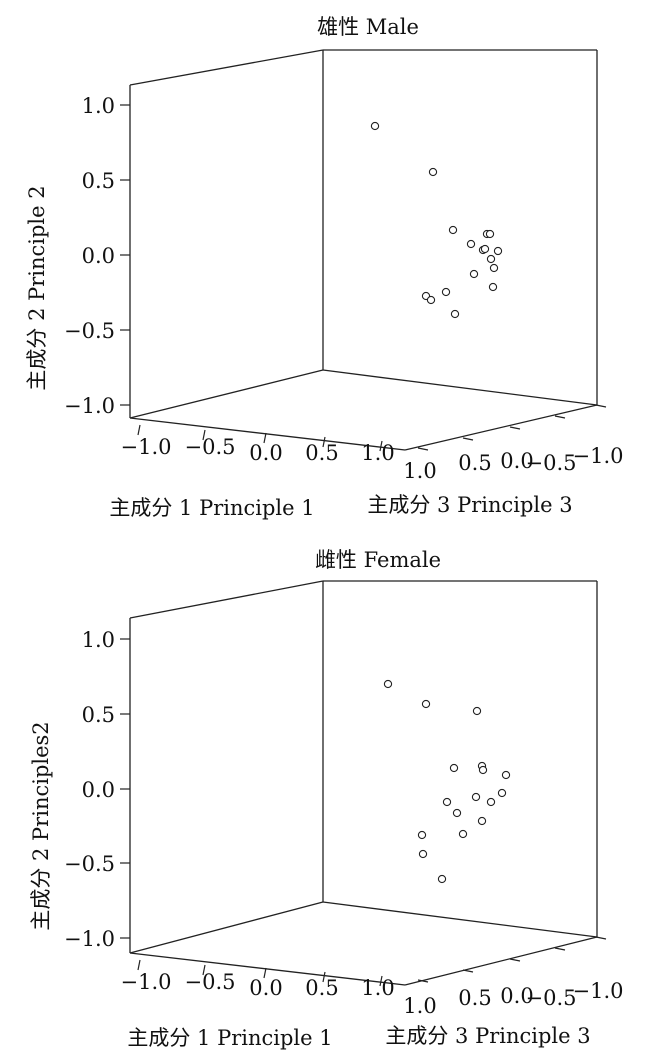 This screenshot has width=661, height=1057. Describe the element at coordinates (41, 825) in the screenshot. I see `y-axis-label: 主成分 2 Principles2` at that location.